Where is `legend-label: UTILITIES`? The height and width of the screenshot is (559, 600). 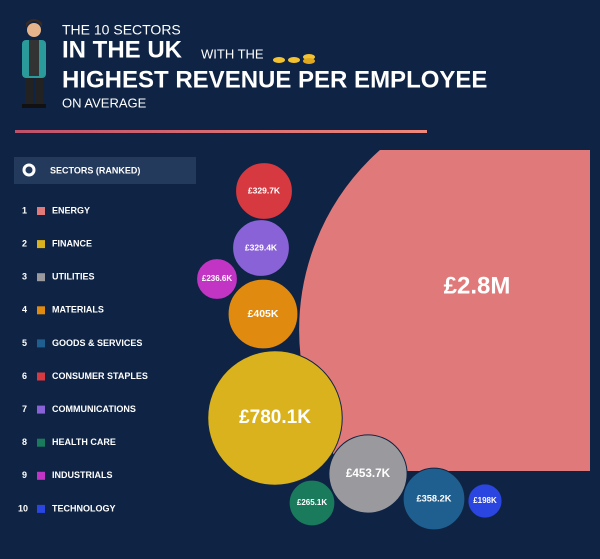
legend-label: UTILITIES is located at coordinates (73, 277).